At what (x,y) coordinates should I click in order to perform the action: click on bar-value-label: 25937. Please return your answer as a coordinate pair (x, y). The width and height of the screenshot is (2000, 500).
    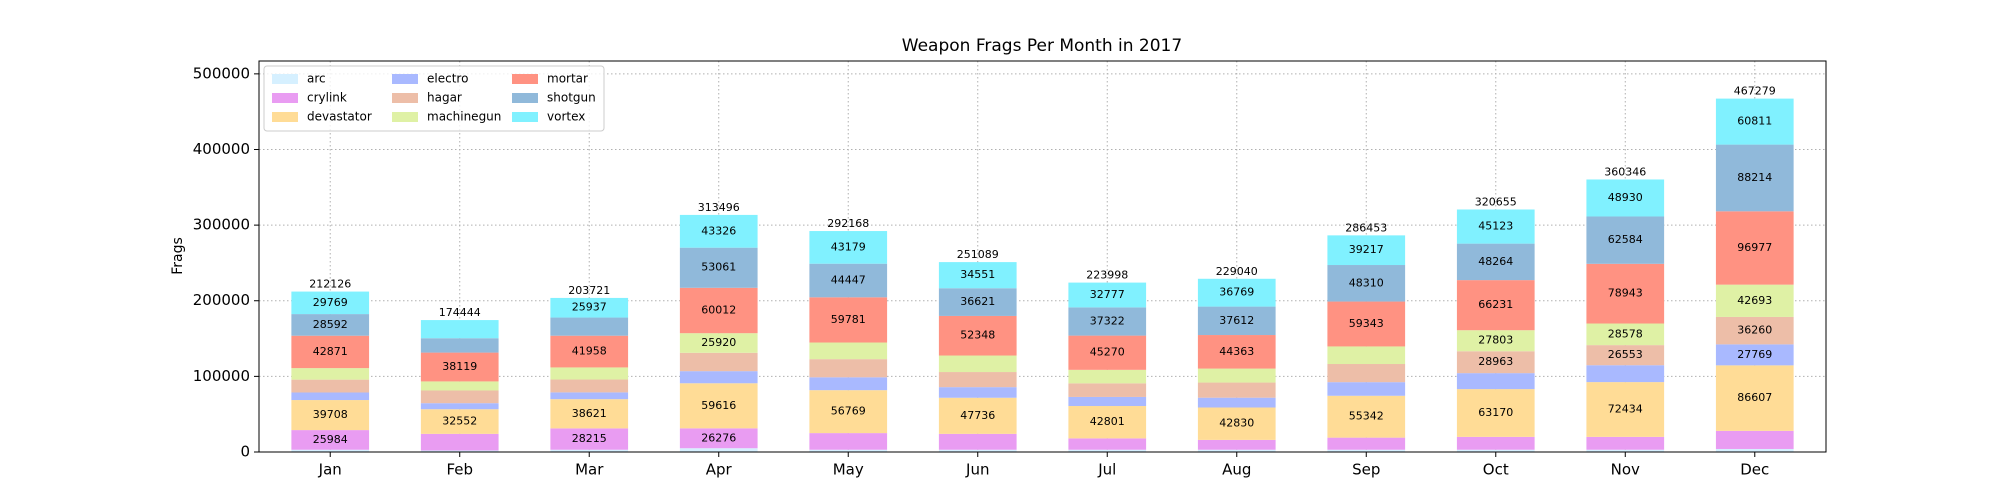
    Looking at the image, I should click on (589, 307).